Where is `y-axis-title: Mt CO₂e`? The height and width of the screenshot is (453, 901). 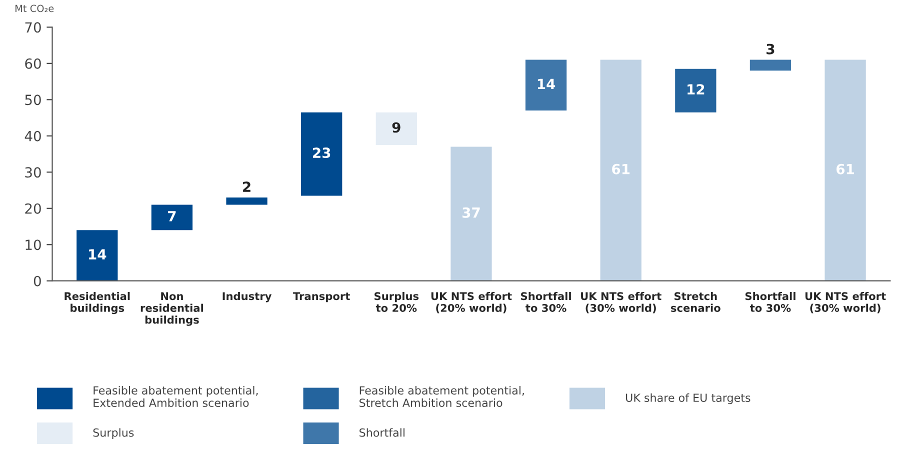
y-axis-title: Mt CO₂e is located at coordinates (35, 8).